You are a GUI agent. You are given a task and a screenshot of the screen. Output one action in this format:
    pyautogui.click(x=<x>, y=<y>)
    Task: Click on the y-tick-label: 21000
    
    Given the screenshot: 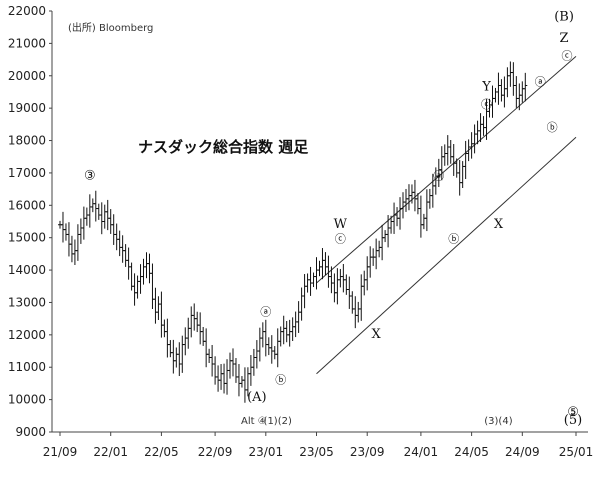 What is the action you would take?
    pyautogui.click(x=27, y=43)
    